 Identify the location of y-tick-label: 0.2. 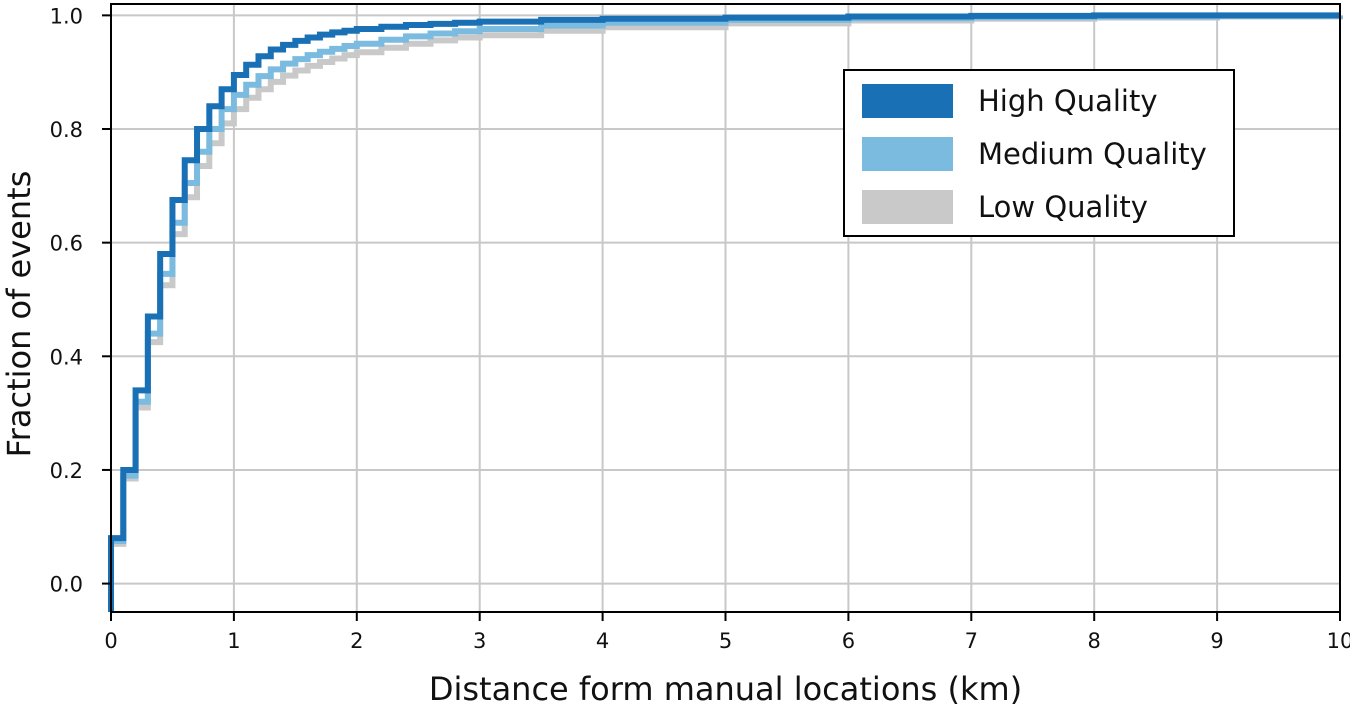
(66, 471).